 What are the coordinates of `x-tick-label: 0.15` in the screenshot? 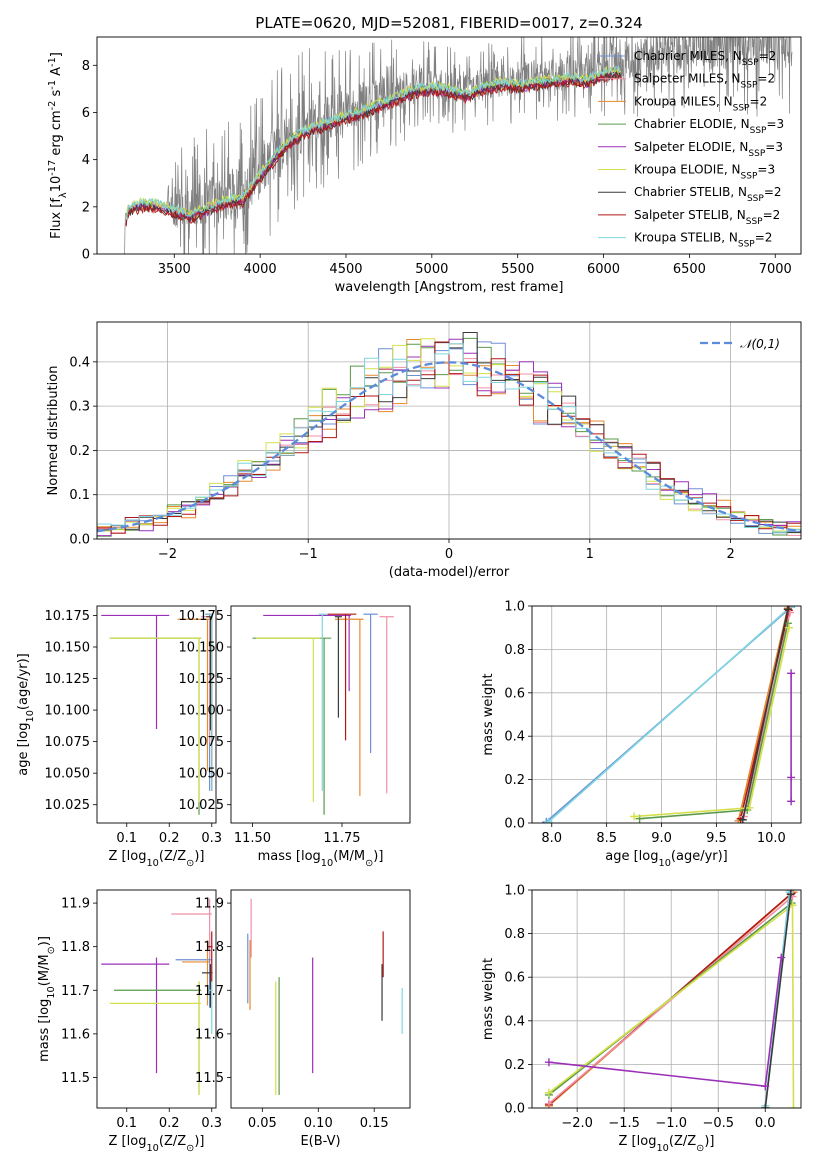 It's located at (374, 1123).